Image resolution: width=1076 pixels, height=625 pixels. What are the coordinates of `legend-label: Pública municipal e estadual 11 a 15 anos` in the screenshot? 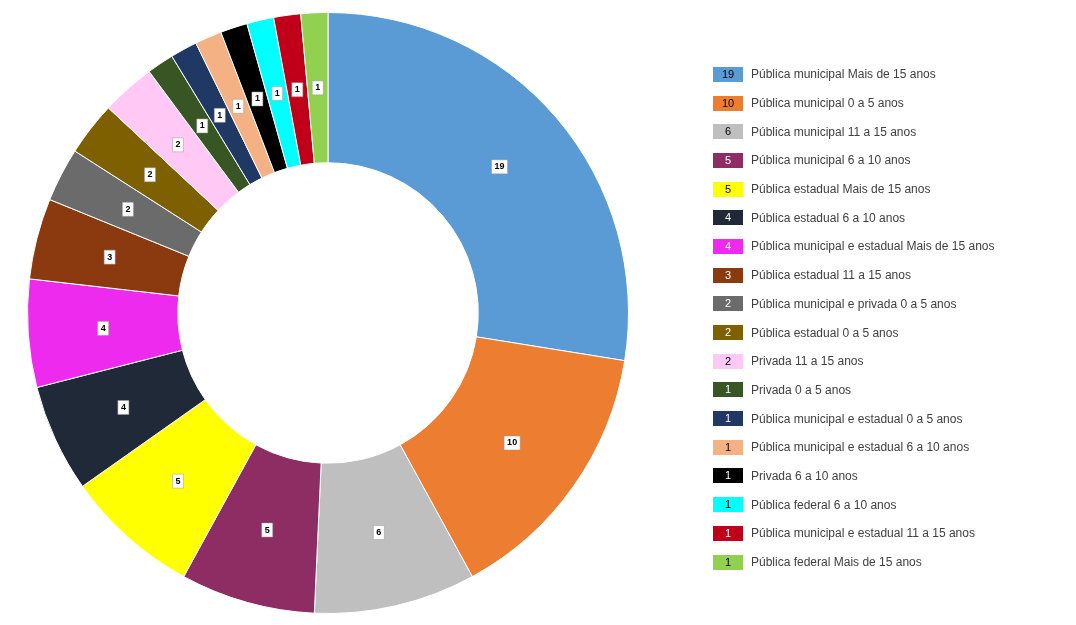 It's located at (863, 533).